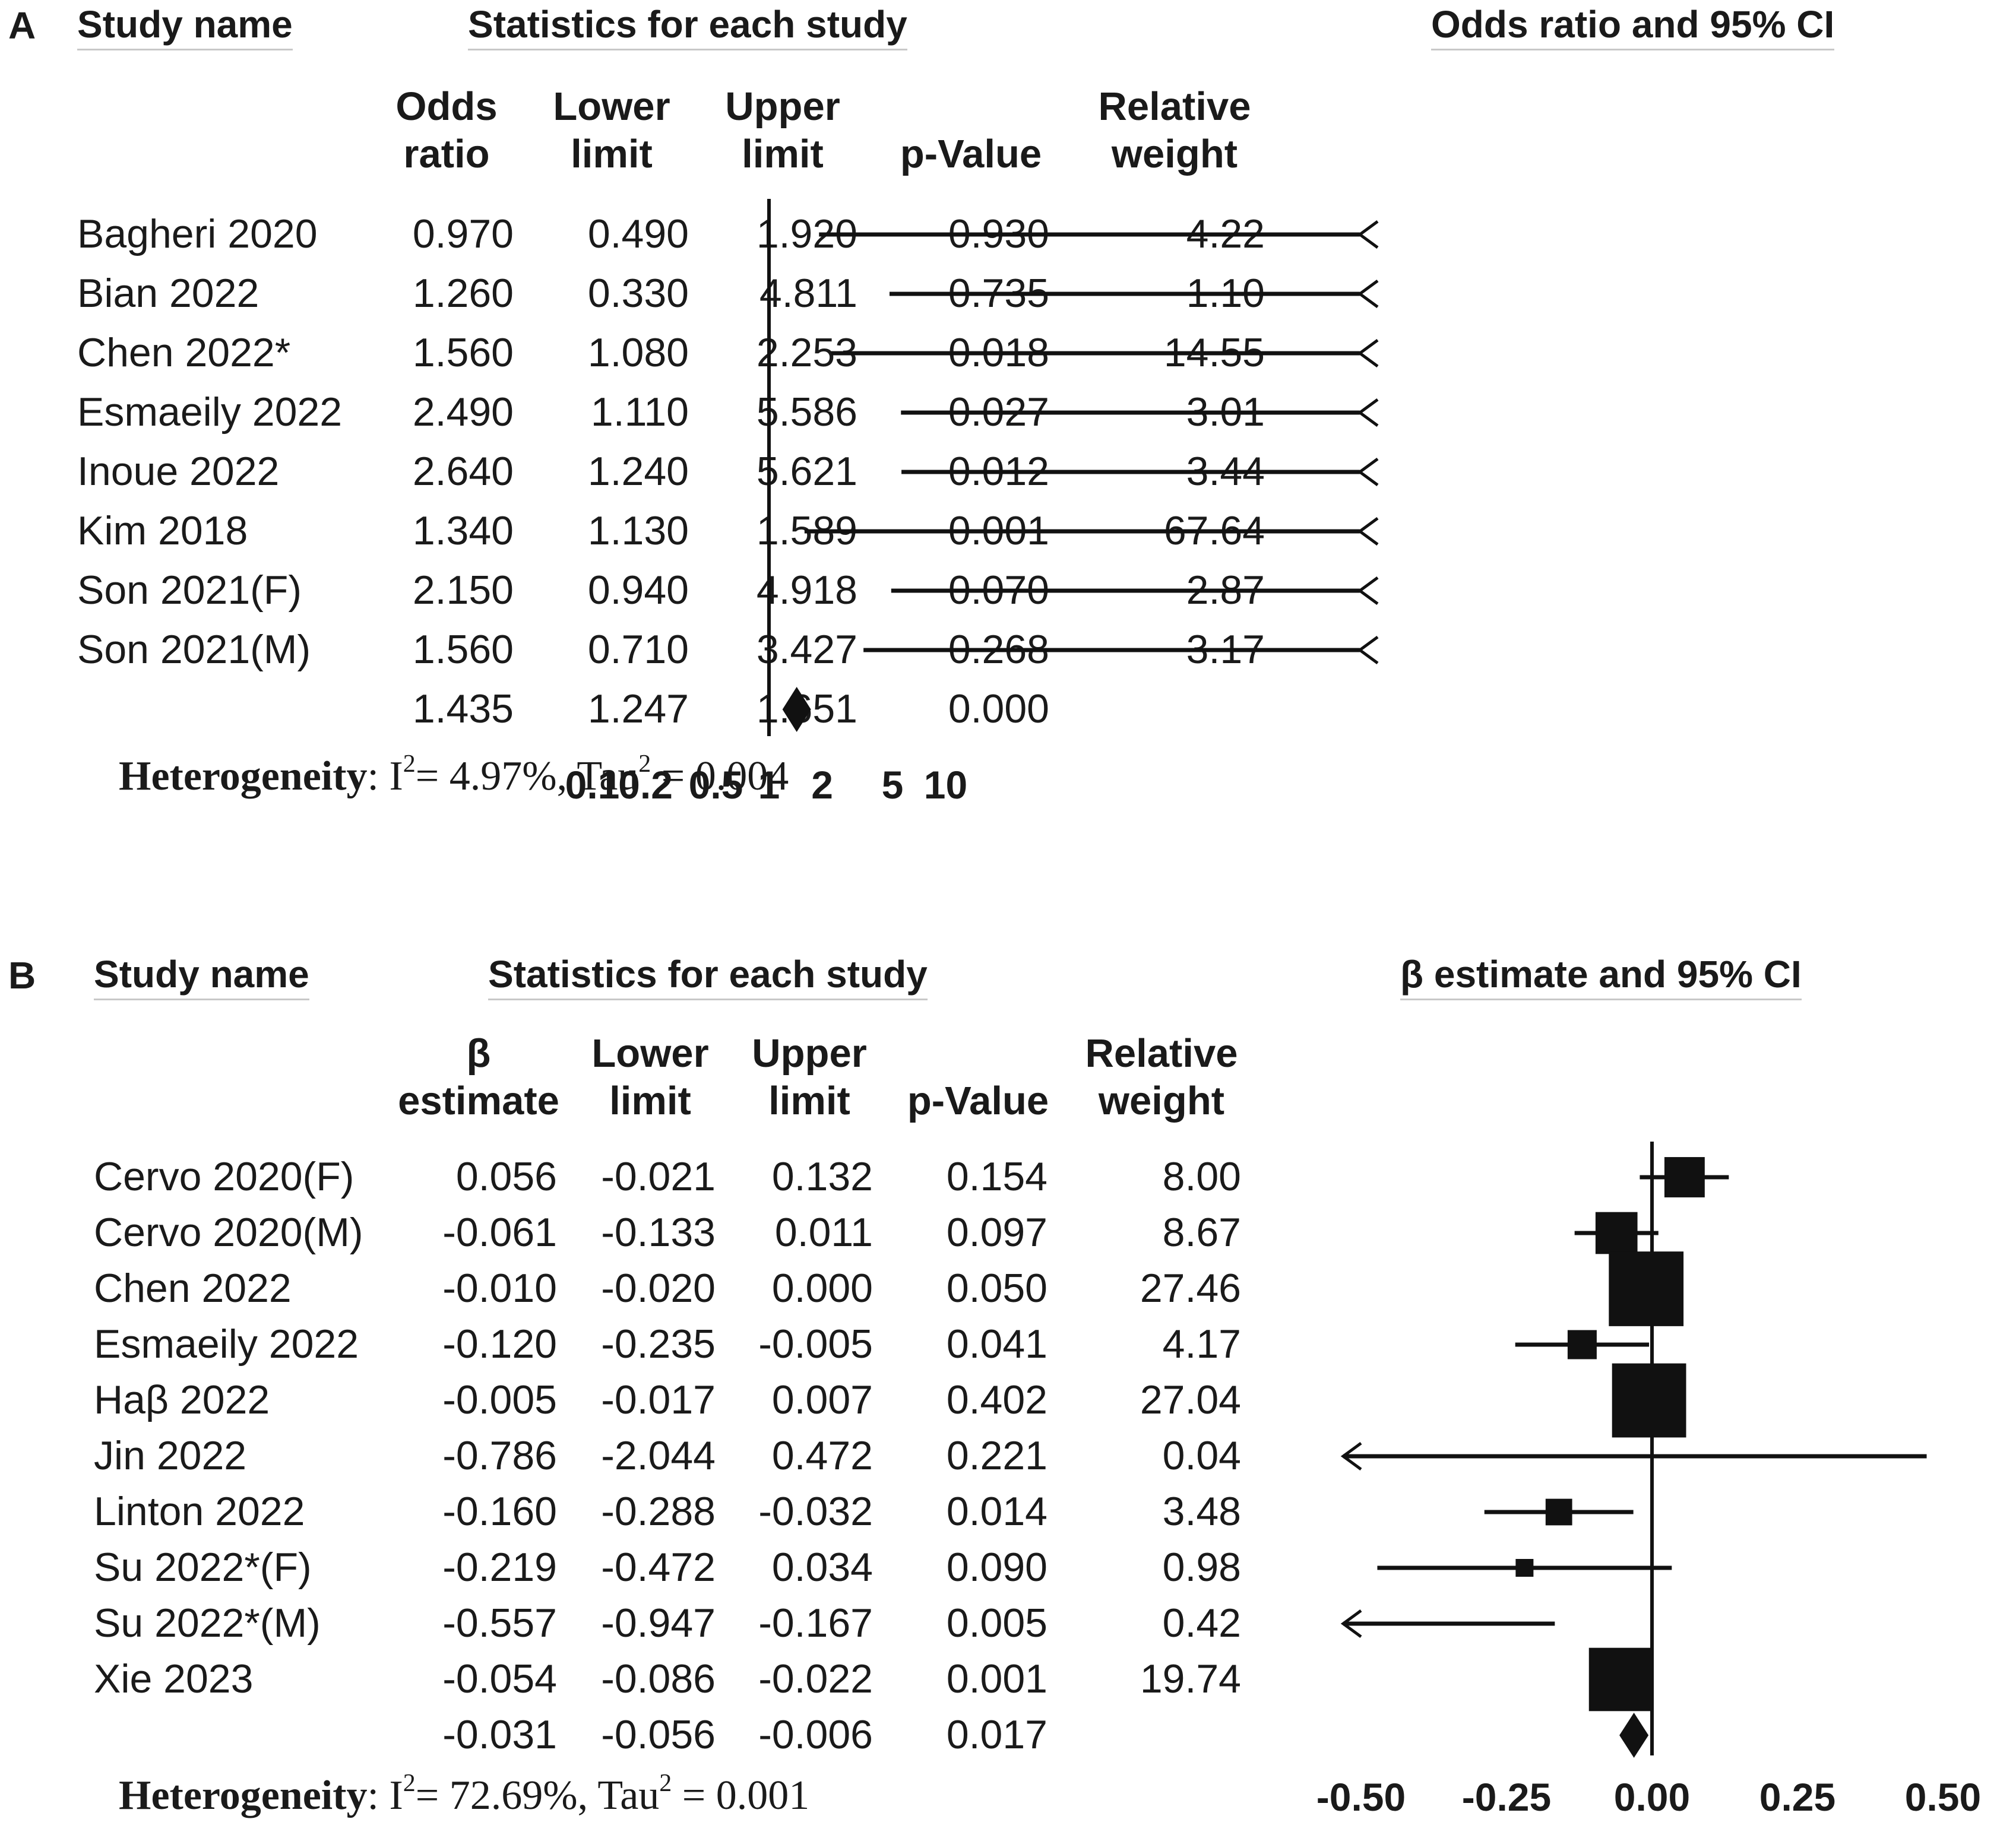 Image resolution: width=2016 pixels, height=1835 pixels. Describe the element at coordinates (463, 293) in the screenshot. I see `estimate-cell: 1.260` at that location.